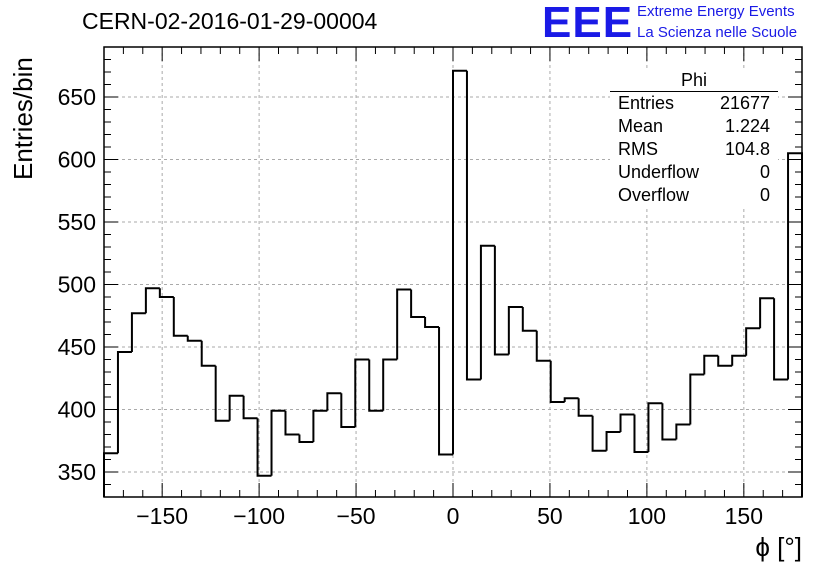  Describe the element at coordinates (778, 547) in the screenshot. I see `x-axis-label: ϕ [°]` at that location.